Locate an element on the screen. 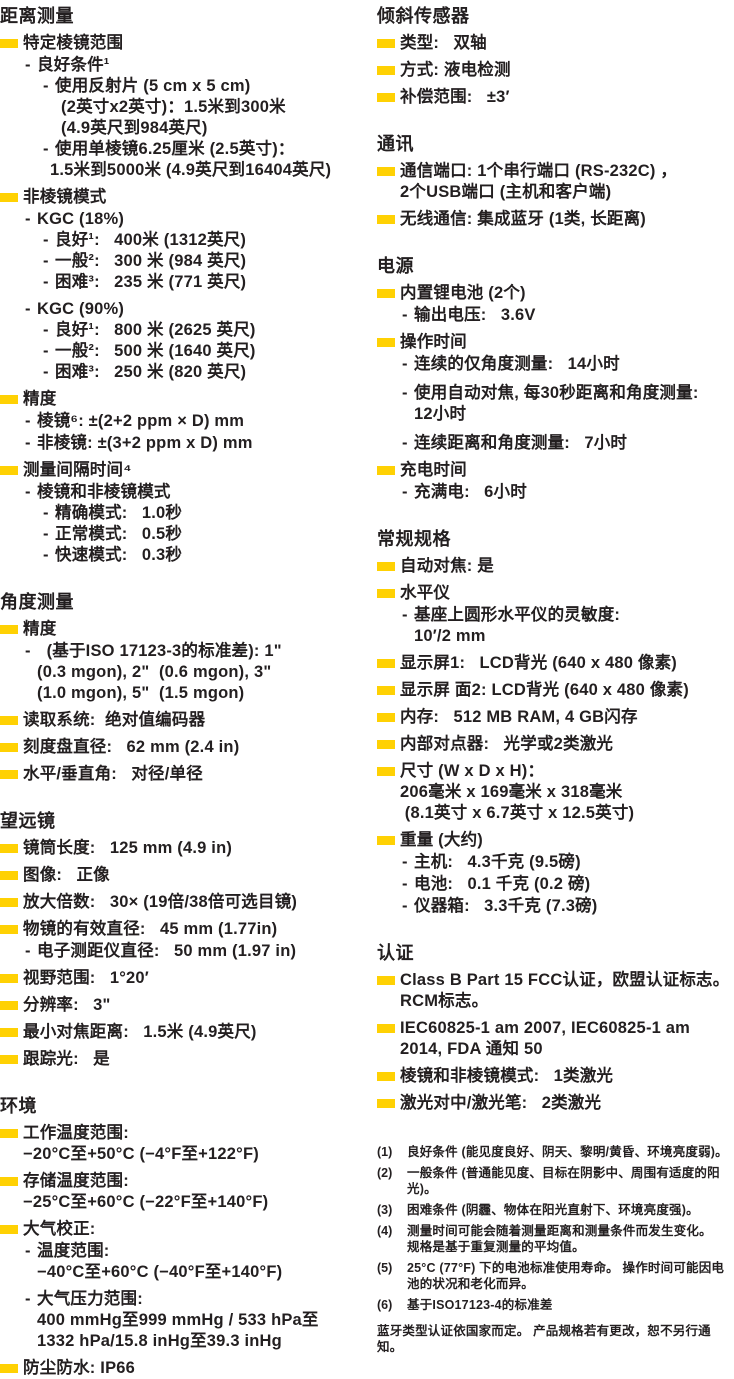 The image size is (734, 1379). spec-item: - 使用单棱镜6.25厘米 (2.5英寸)： is located at coordinates (183, 149).